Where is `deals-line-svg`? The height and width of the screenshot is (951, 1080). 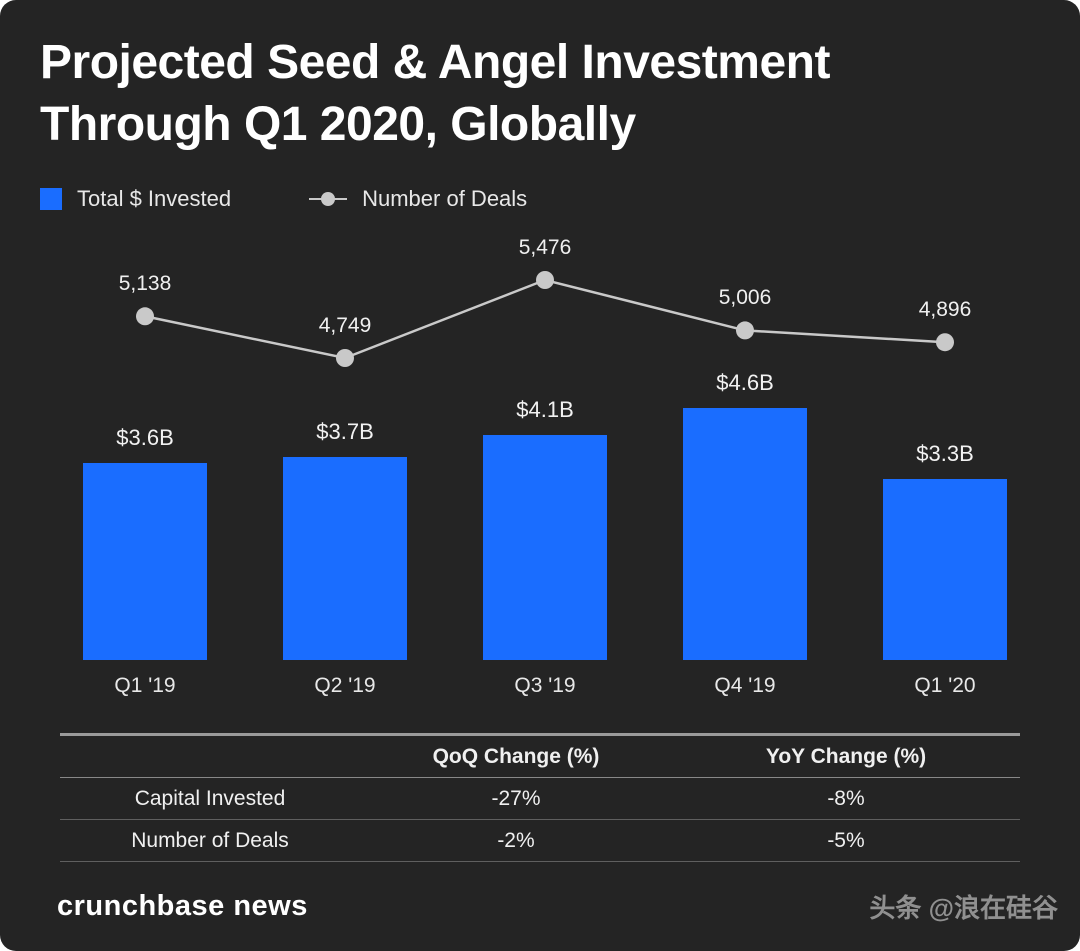
deals-line-svg is located at coordinates (545, 319).